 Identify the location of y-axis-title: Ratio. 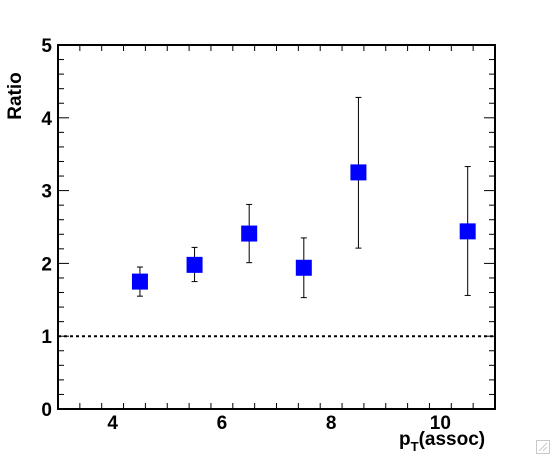
(15, 96).